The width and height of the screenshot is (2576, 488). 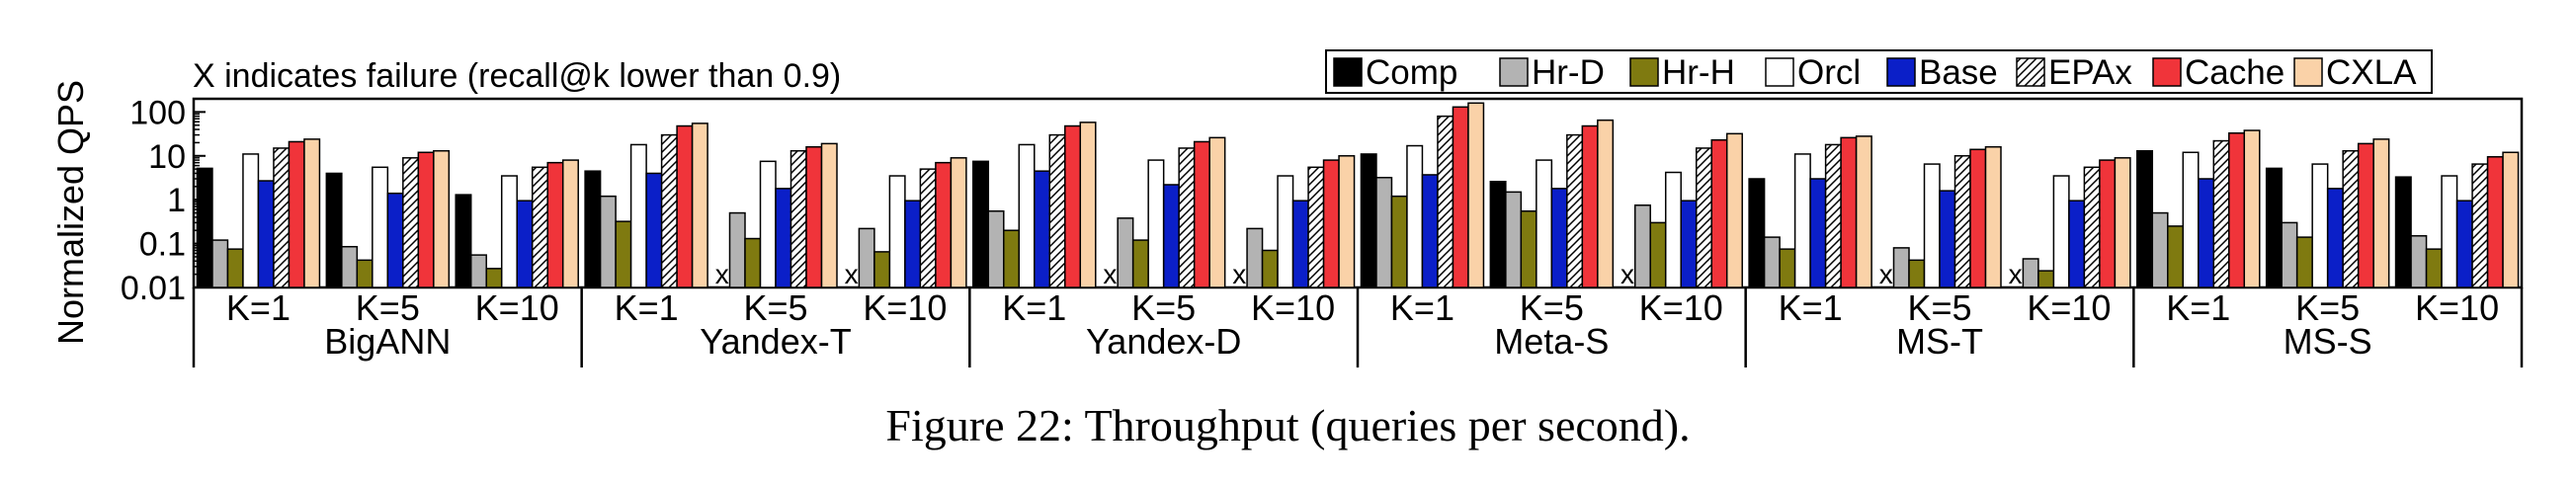 What do you see at coordinates (70, 212) in the screenshot?
I see `y-axis-label: Normalized QPS` at bounding box center [70, 212].